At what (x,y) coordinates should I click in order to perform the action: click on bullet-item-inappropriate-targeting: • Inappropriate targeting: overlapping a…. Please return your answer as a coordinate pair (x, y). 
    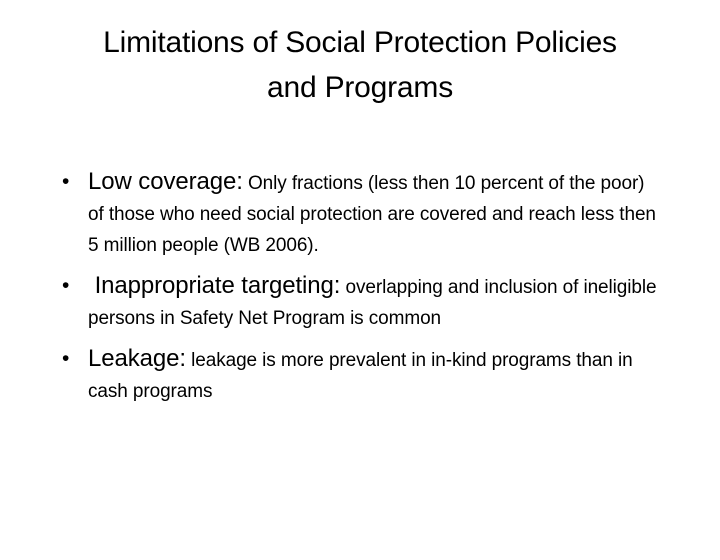
    Looking at the image, I should click on (362, 302).